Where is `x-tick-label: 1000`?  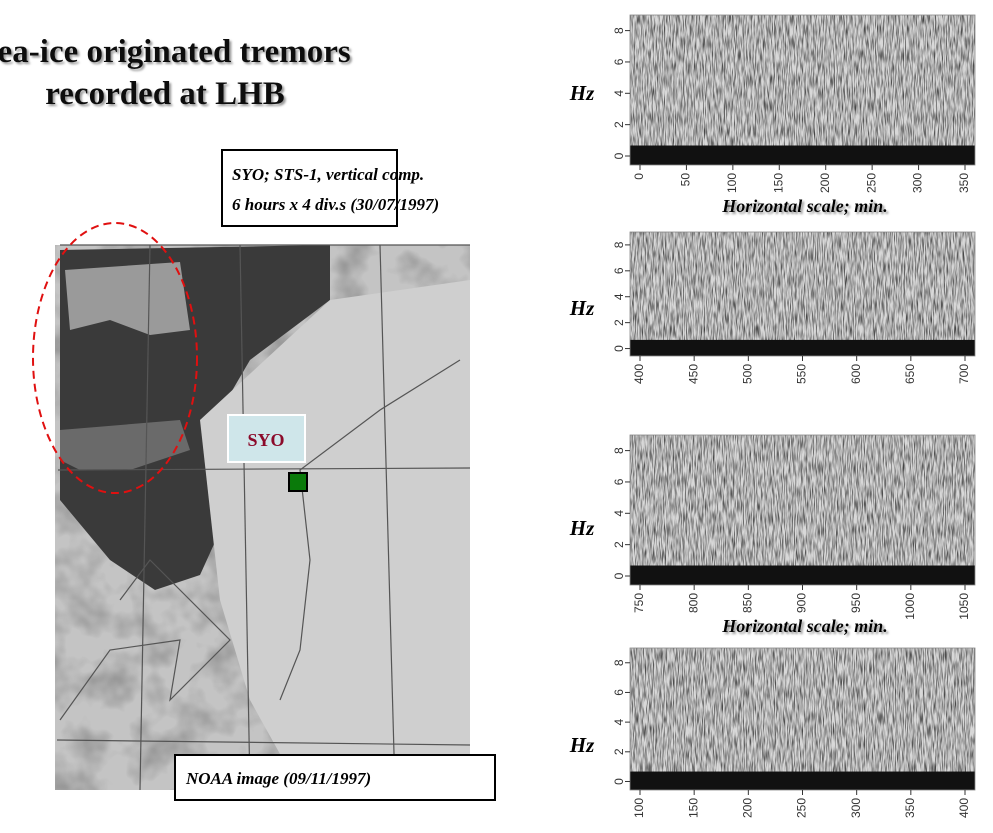 x-tick-label: 1000 is located at coordinates (910, 606).